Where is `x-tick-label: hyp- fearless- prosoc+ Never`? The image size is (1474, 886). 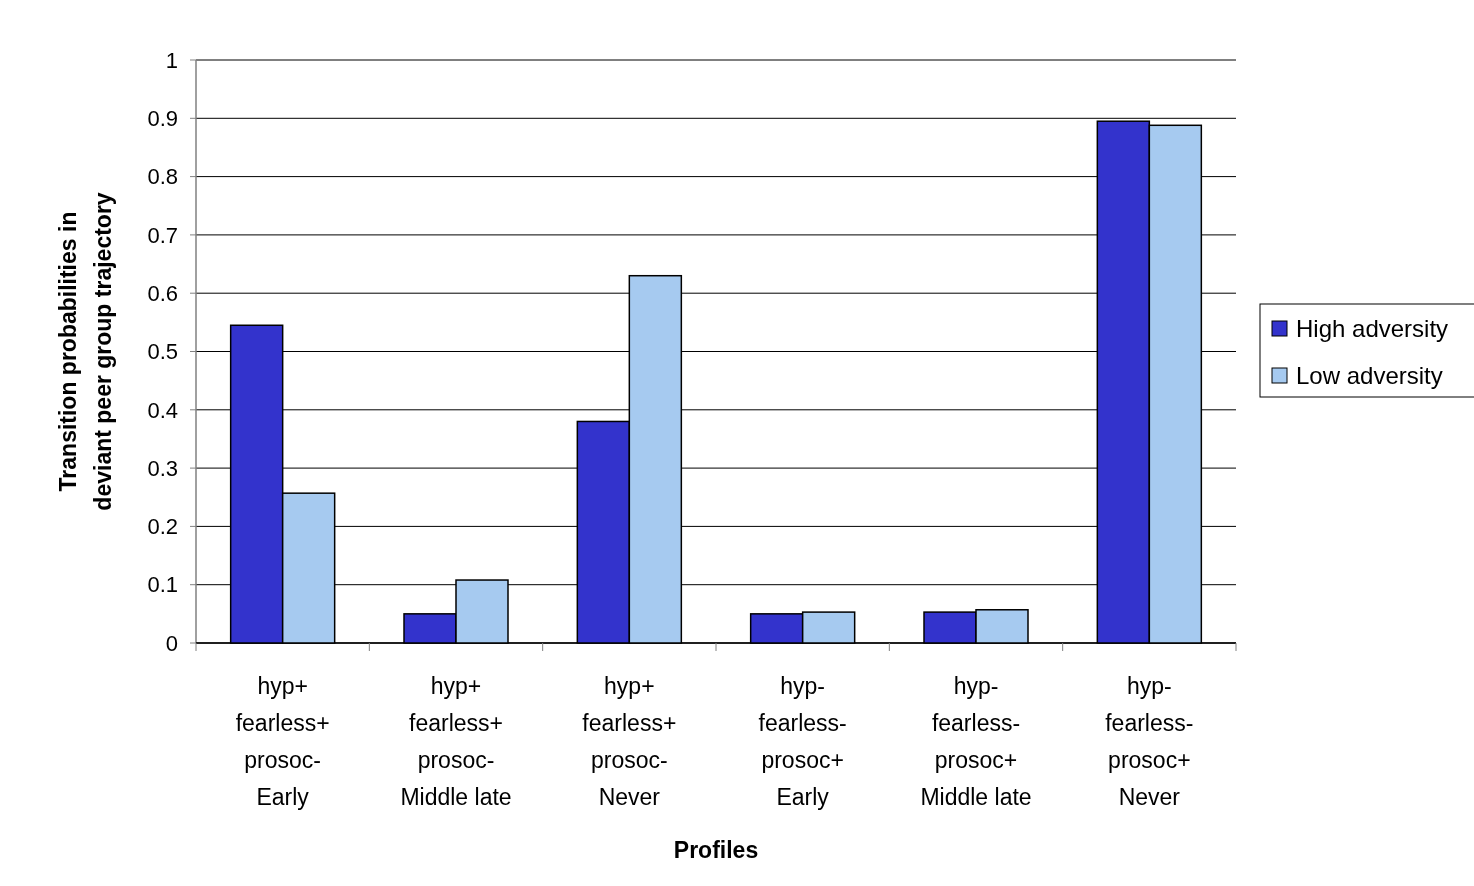
x-tick-label: hyp- fearless- prosoc+ Never is located at coordinates (1149, 741).